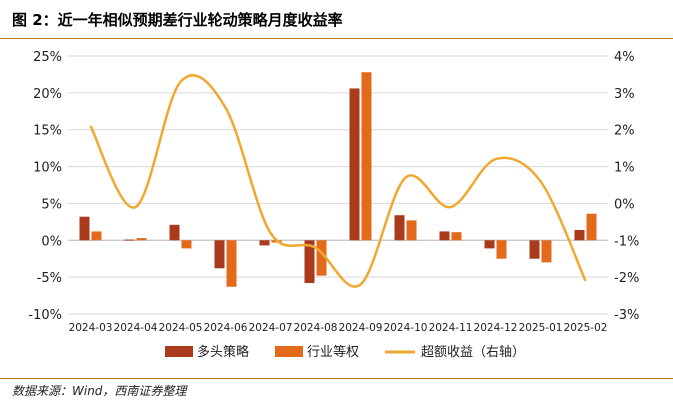  What do you see at coordinates (541, 328) in the screenshot?
I see `x-tick-label: 2025-01` at bounding box center [541, 328].